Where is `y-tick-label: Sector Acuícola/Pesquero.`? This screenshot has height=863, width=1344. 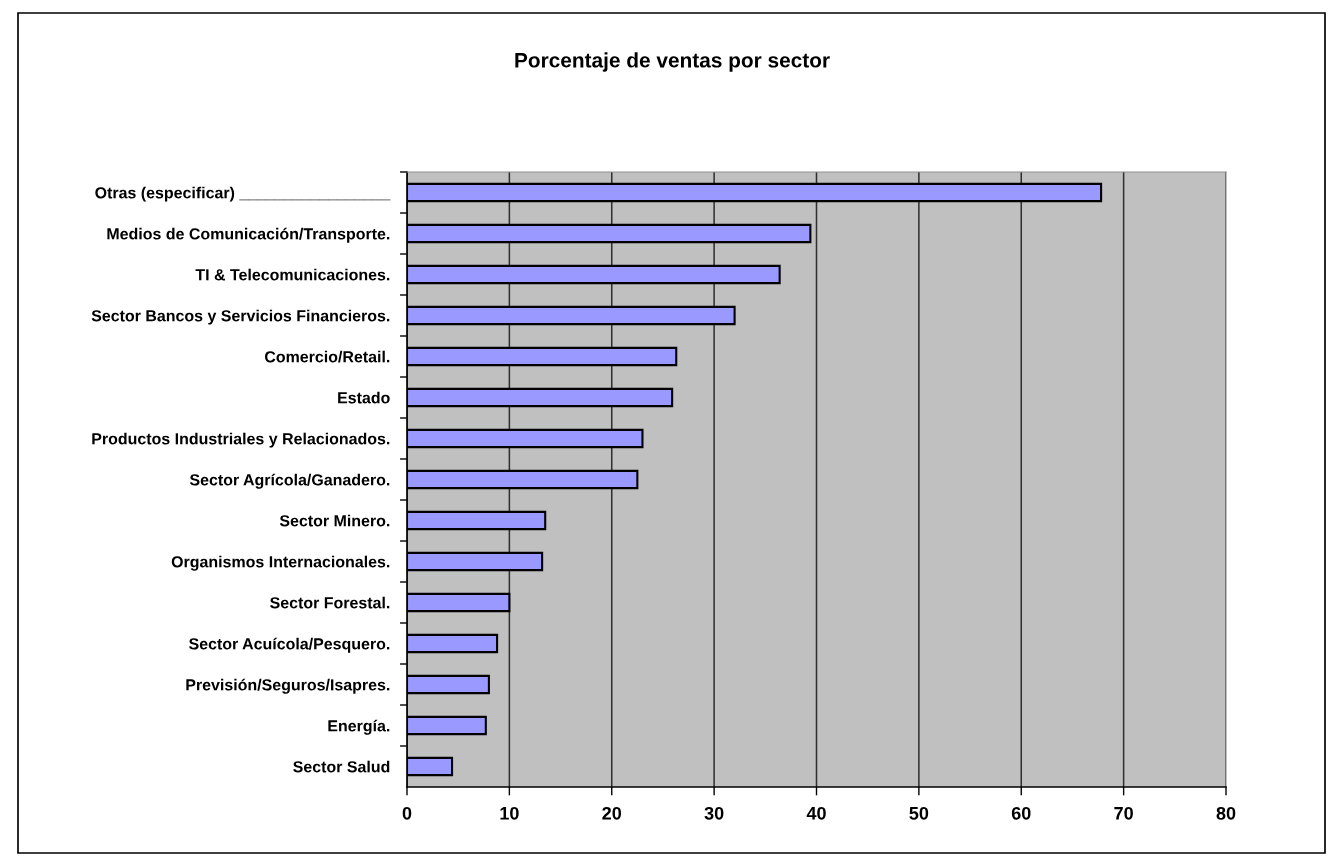 y-tick-label: Sector Acuícola/Pesquero. is located at coordinates (289, 645).